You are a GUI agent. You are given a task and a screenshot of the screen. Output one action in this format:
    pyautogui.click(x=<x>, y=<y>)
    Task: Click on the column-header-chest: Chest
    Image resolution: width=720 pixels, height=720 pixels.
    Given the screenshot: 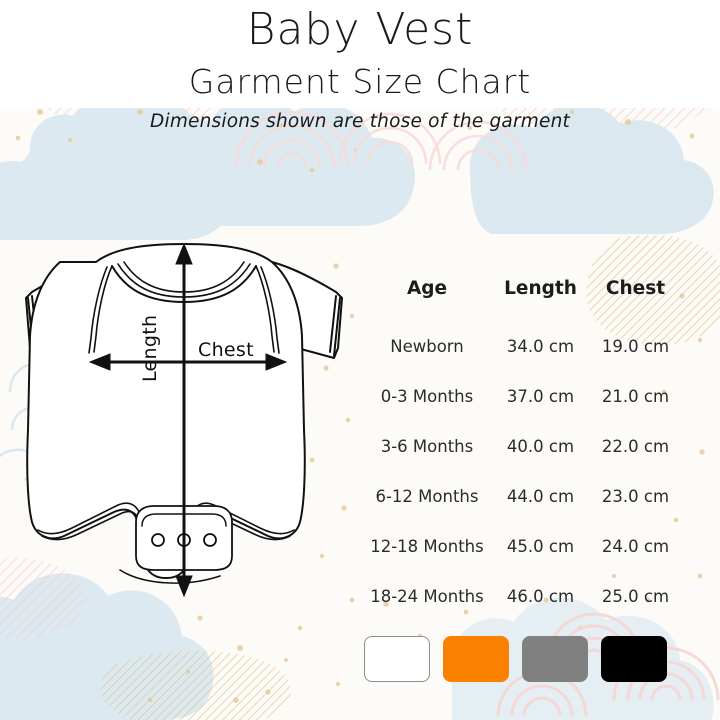 What is the action you would take?
    pyautogui.click(x=635, y=288)
    